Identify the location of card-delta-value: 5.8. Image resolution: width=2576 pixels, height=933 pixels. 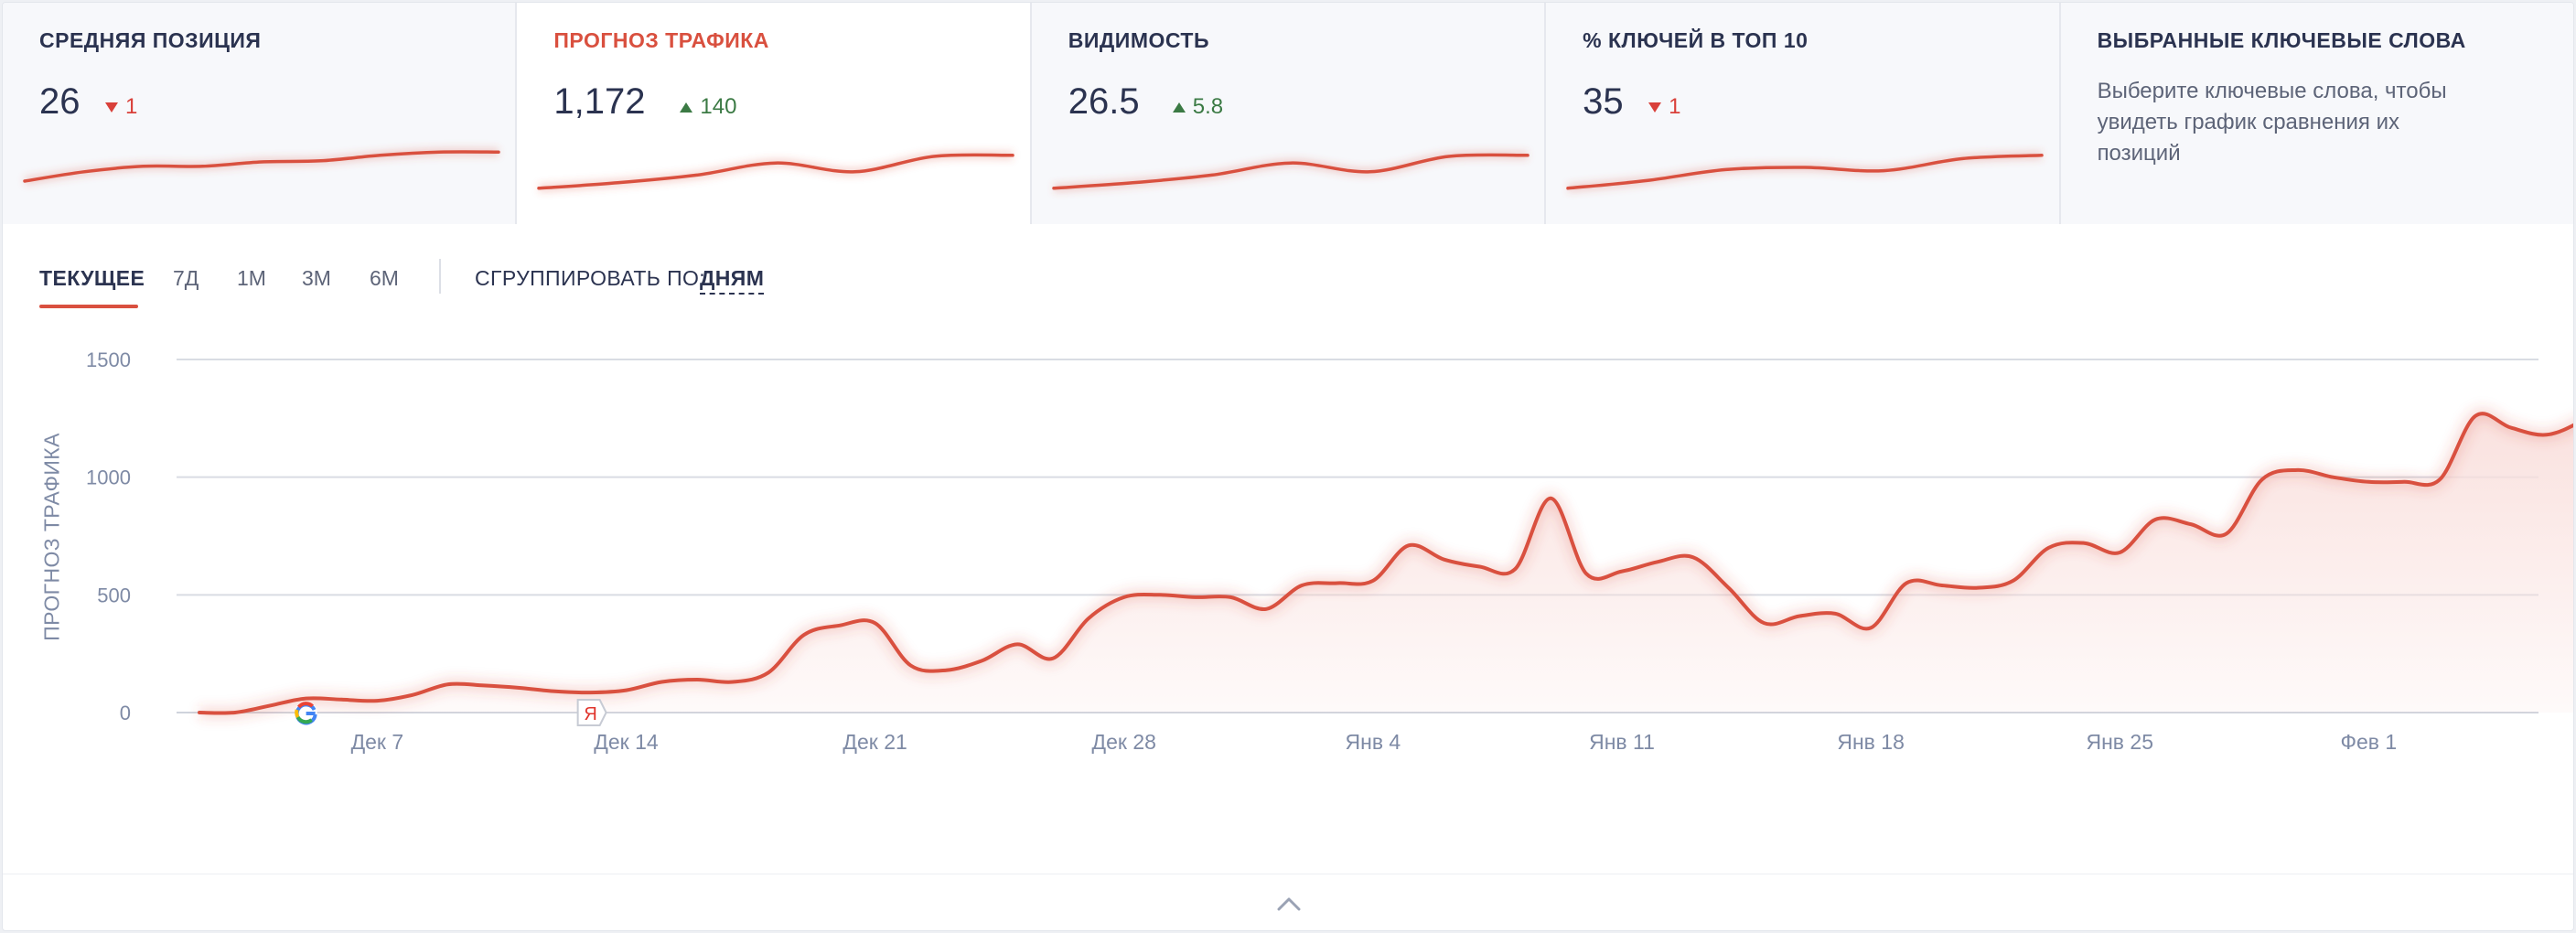
(1208, 106).